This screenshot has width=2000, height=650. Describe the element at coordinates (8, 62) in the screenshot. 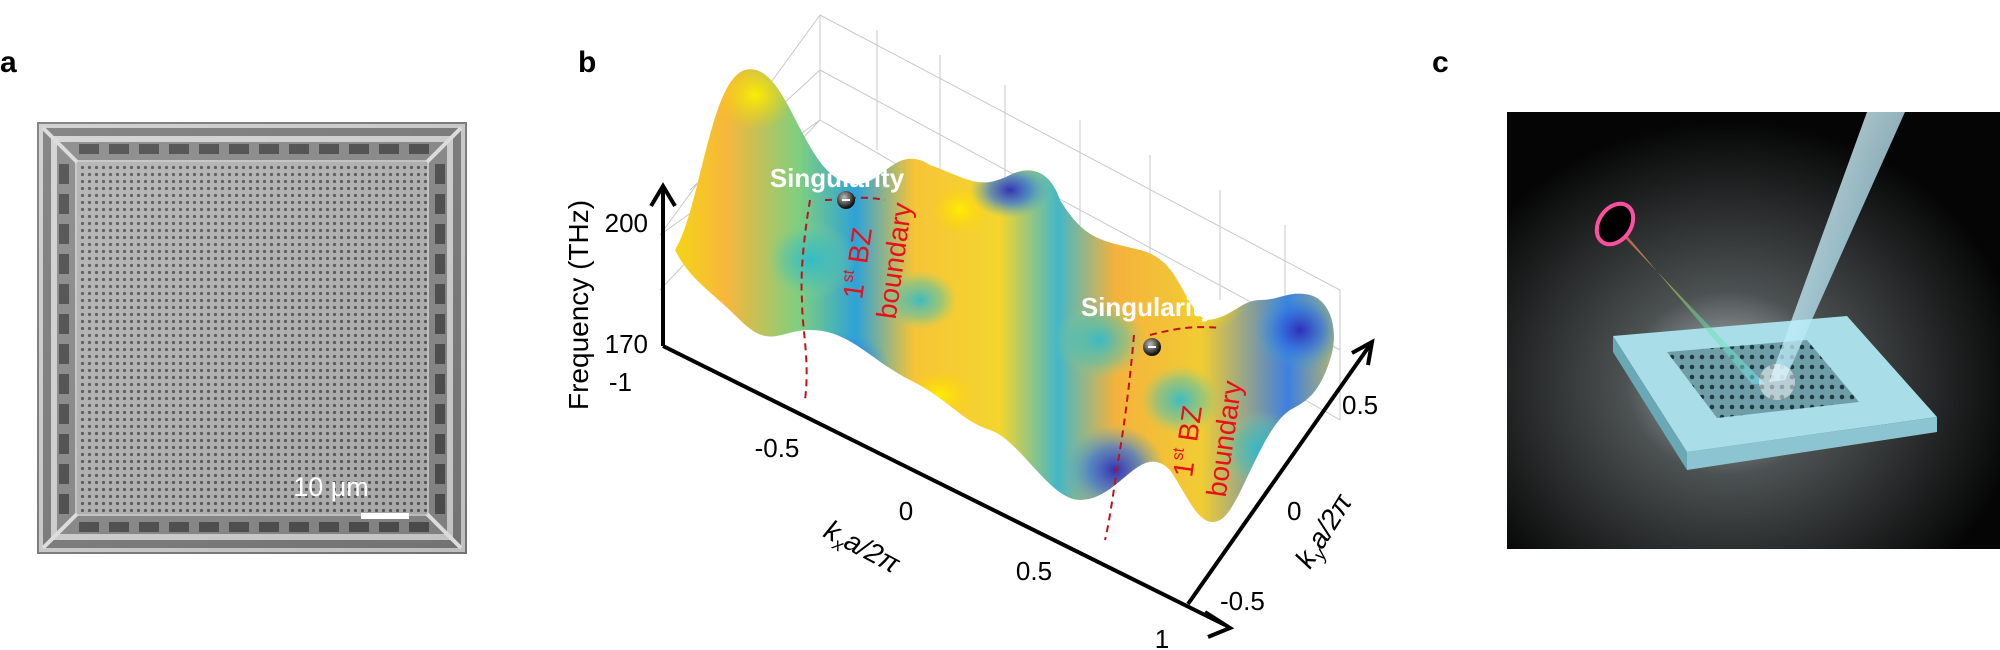

I see `panel-a-label: a` at that location.